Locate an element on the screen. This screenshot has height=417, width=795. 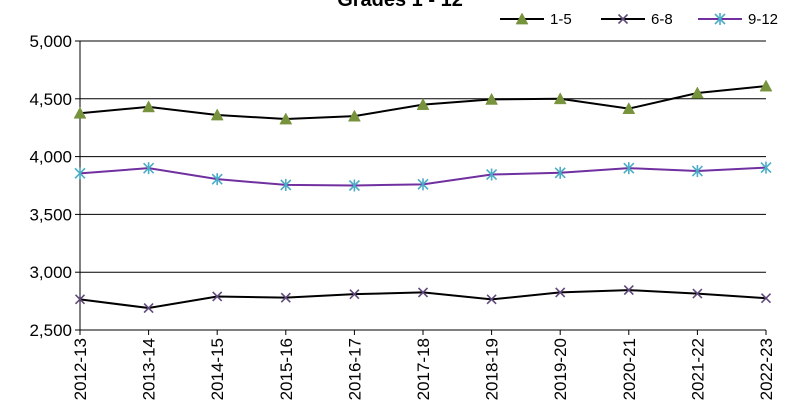
x-tick-label: 2018-19 is located at coordinates (492, 369).